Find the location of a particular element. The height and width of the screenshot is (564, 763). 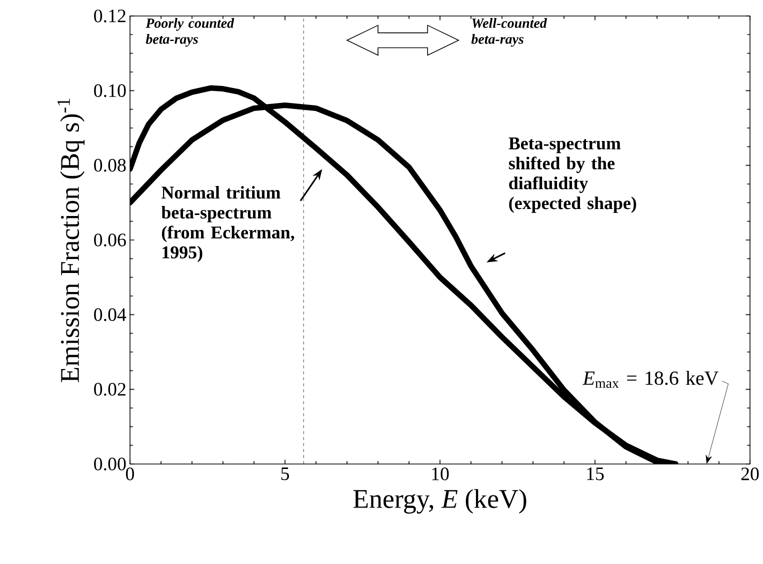

x-axis-title: Energy, E (keV) is located at coordinates (439, 501).